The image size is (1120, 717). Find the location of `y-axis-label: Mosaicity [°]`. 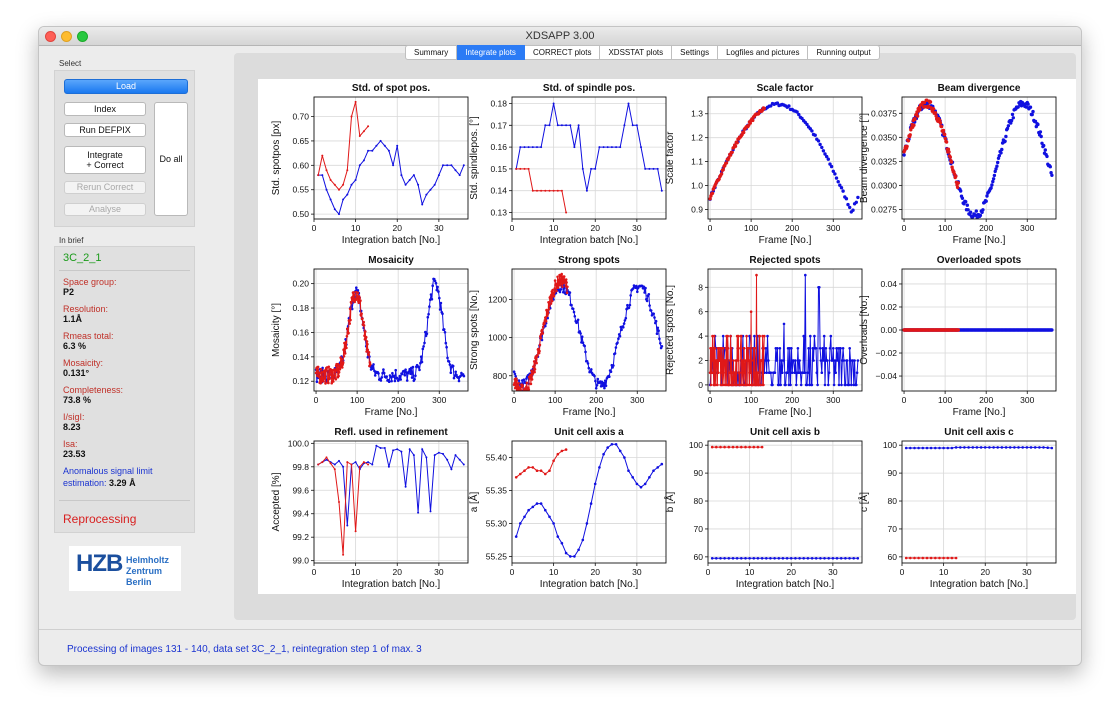

y-axis-label: Mosaicity [°] is located at coordinates (276, 330).